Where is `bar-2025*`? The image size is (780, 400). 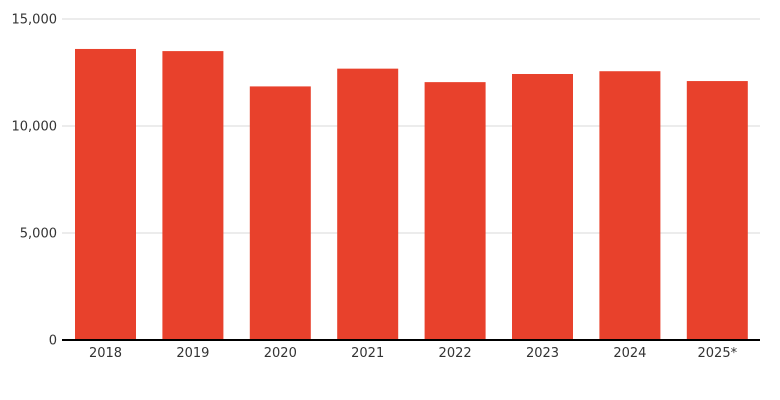 bar-2025* is located at coordinates (717, 210).